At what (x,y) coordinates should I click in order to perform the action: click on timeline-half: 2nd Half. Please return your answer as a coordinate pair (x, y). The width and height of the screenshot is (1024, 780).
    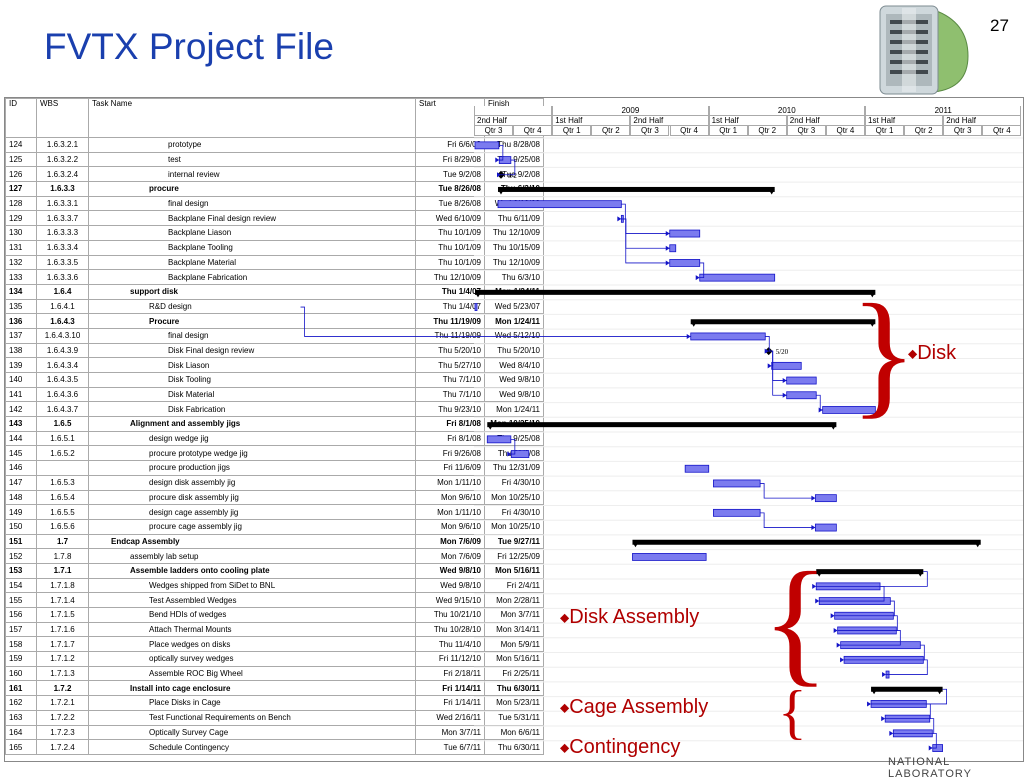
    Looking at the image, I should click on (513, 121).